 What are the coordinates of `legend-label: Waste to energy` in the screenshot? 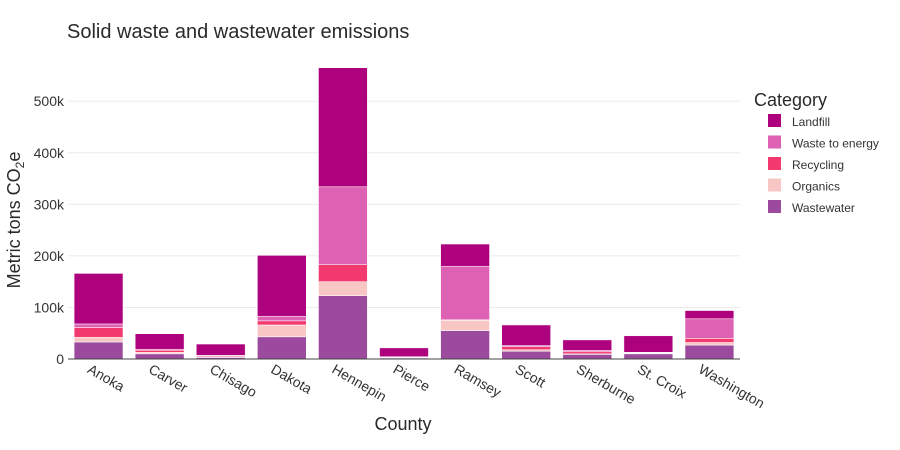 It's located at (835, 144).